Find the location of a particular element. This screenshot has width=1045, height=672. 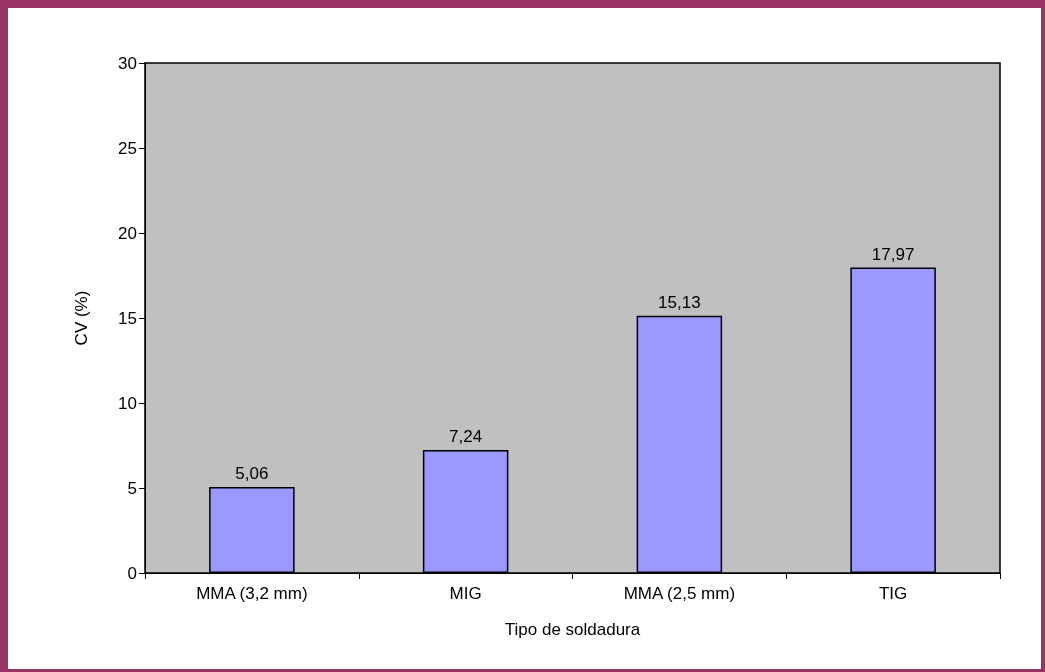

y-tick-label: 10 is located at coordinates (127, 403).